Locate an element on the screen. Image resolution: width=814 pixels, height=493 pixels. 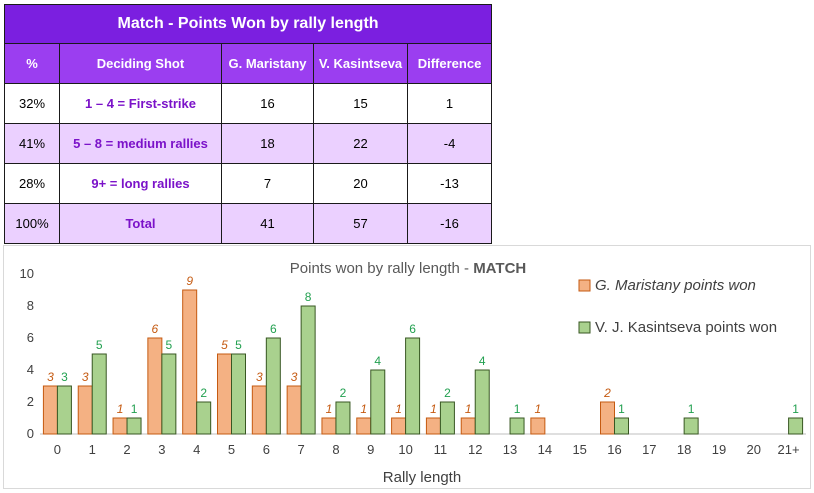
x-tick-label: 20 is located at coordinates (754, 449).